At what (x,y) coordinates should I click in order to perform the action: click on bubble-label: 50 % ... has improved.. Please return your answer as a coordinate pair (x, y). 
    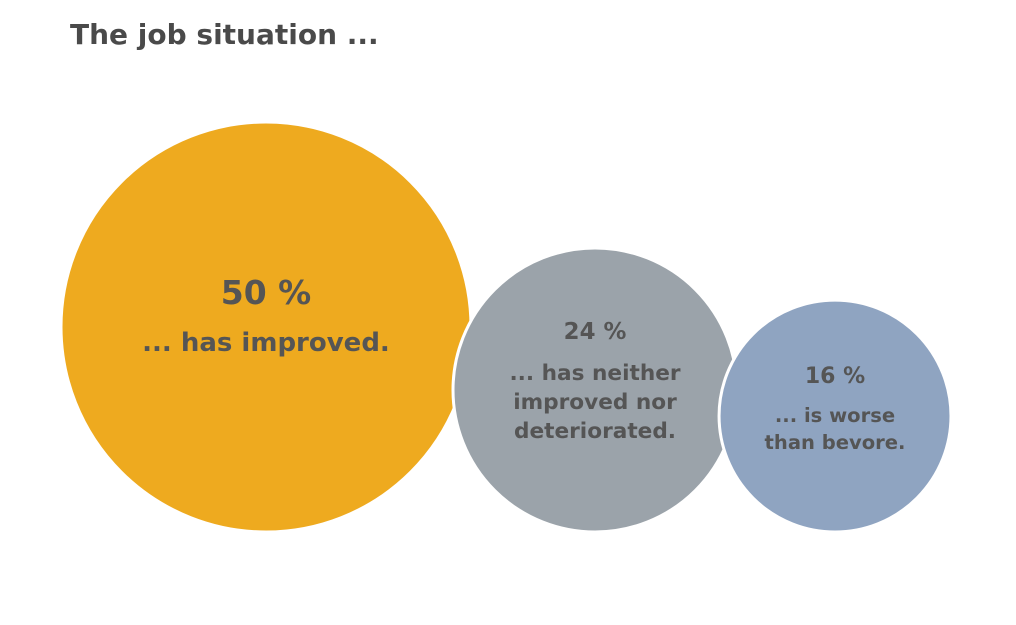
    Looking at the image, I should click on (265, 317).